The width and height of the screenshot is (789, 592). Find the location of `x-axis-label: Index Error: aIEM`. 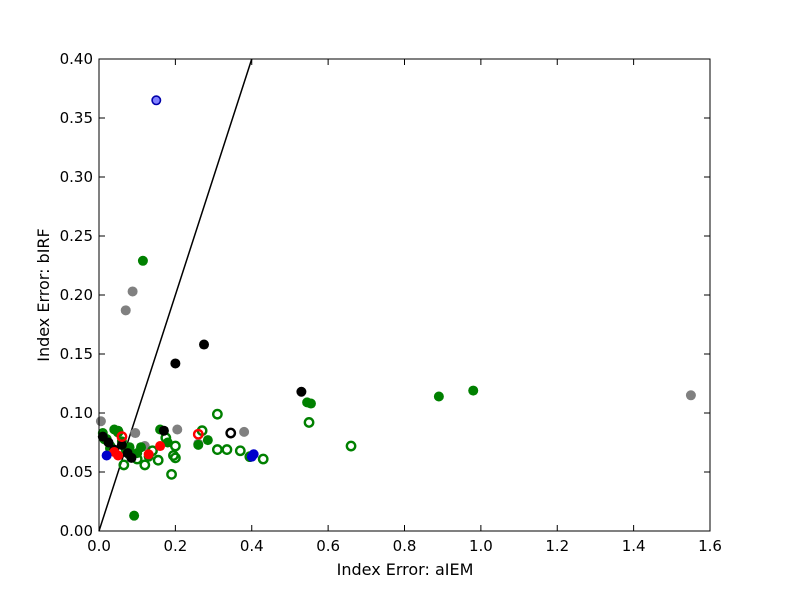

x-axis-label: Index Error: aIEM is located at coordinates (405, 569).